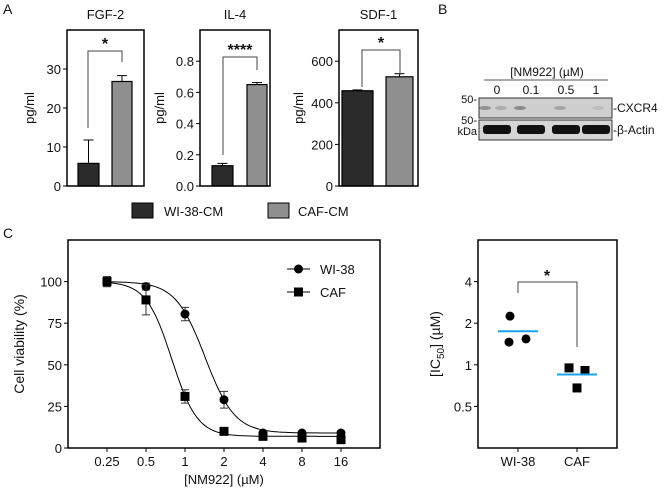  What do you see at coordinates (185, 124) in the screenshot?
I see `y-tick-label: 0.4` at bounding box center [185, 124].